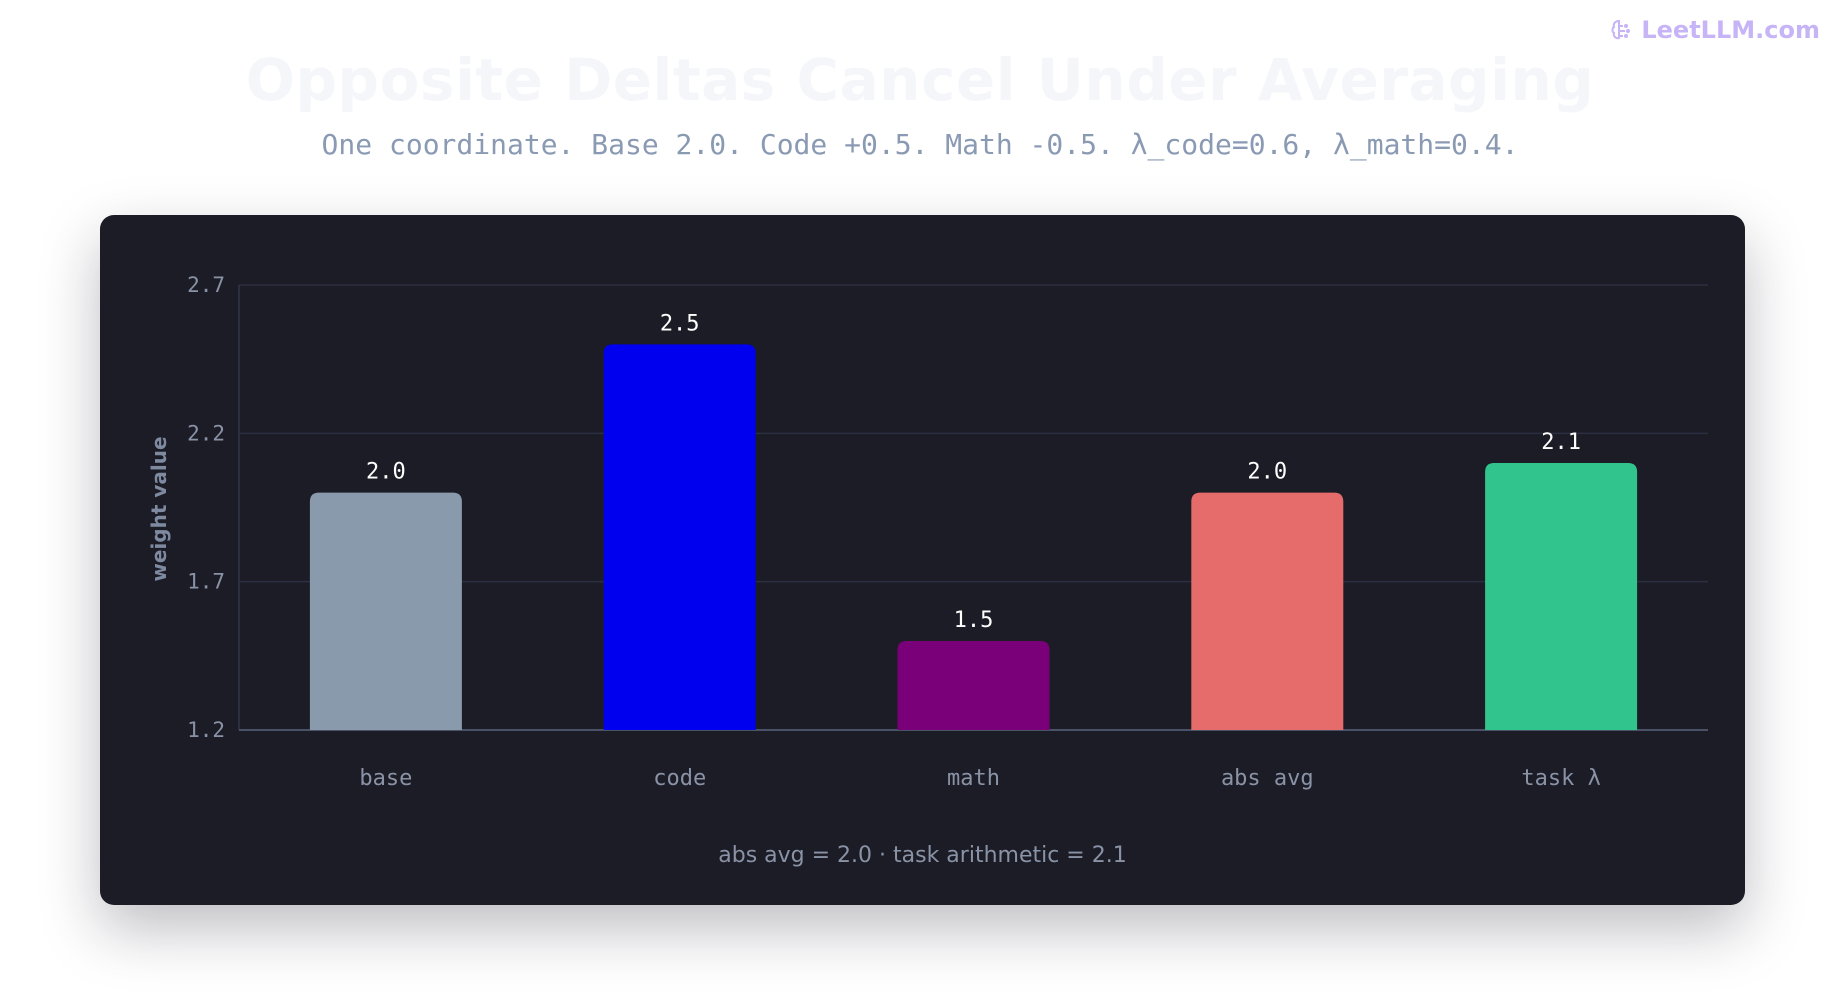 The height and width of the screenshot is (1000, 1840). Describe the element at coordinates (1560, 778) in the screenshot. I see `x-tick-label: task λ` at that location.